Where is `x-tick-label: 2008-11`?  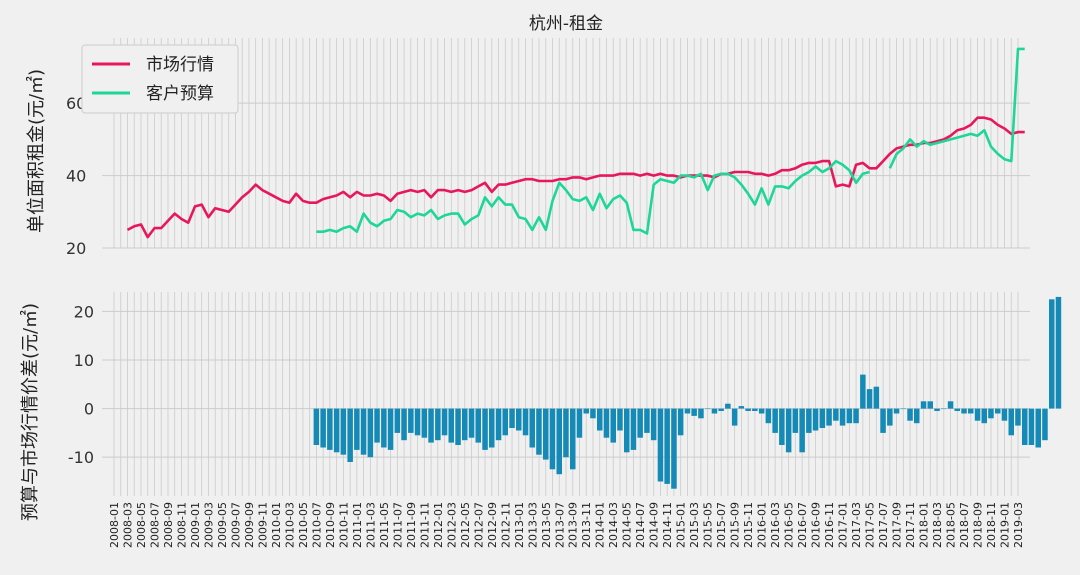 x-tick-label: 2008-11 is located at coordinates (182, 525).